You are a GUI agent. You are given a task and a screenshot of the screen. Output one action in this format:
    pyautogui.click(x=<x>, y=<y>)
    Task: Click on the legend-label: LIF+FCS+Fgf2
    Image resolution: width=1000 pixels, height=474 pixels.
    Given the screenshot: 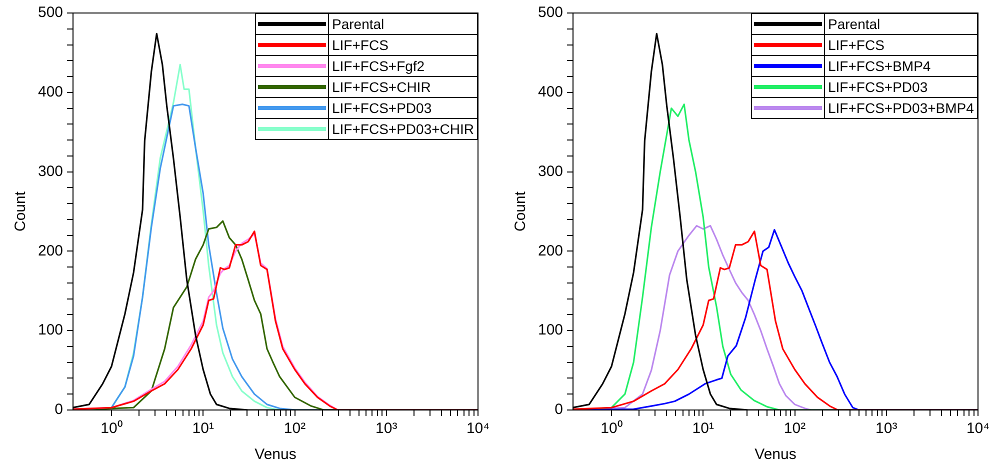 What is the action you would take?
    pyautogui.click(x=403, y=66)
    